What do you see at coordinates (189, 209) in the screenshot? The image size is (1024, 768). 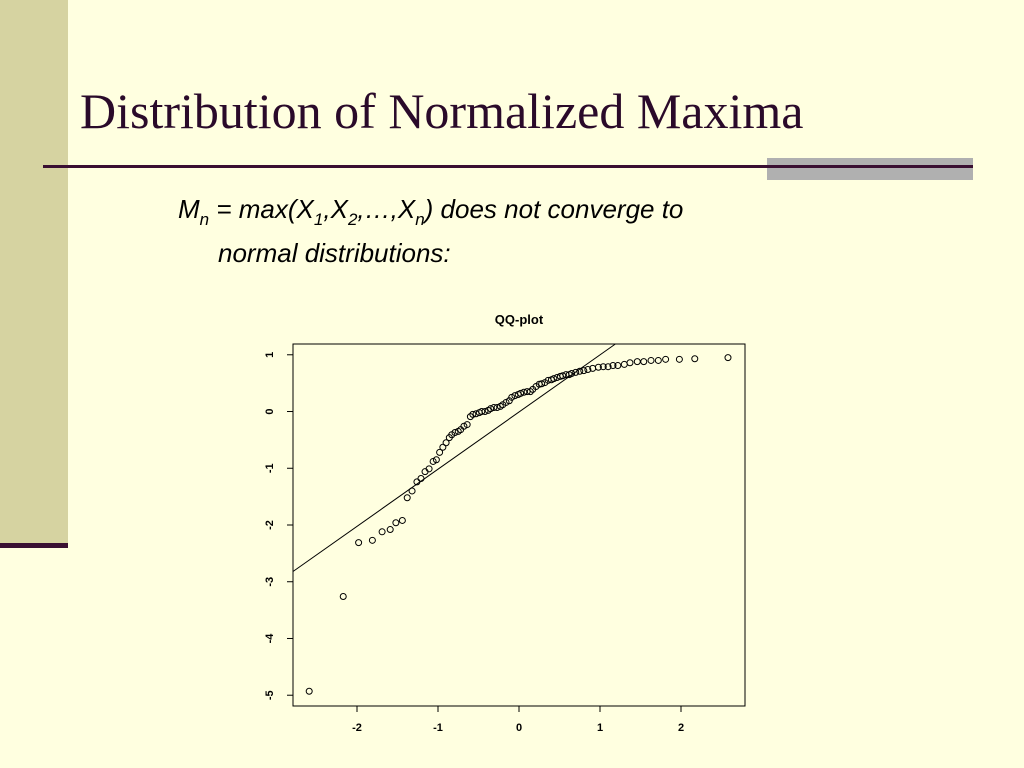 I see `text-part: M` at bounding box center [189, 209].